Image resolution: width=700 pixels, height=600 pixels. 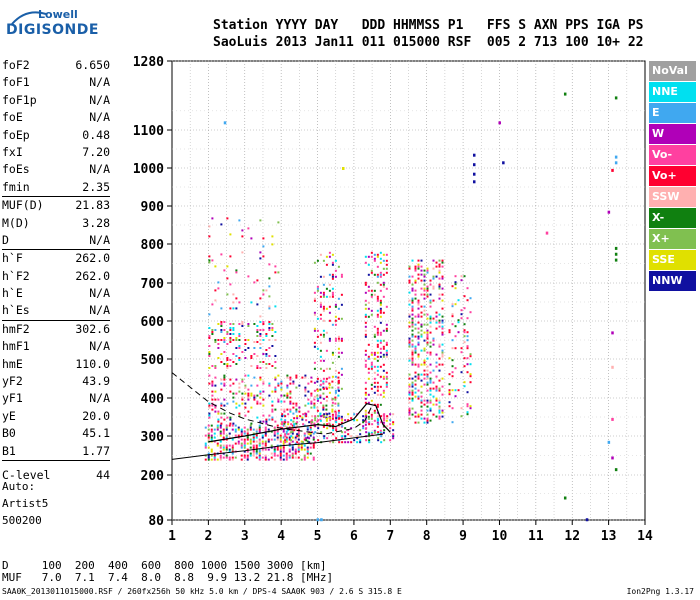 What do you see at coordinates (281, 536) in the screenshot?
I see `x-tick-label: 4` at bounding box center [281, 536].